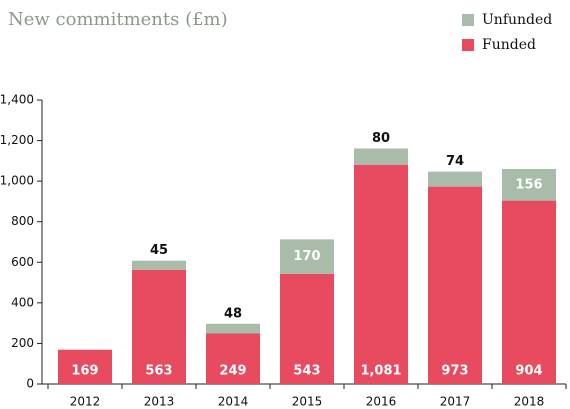 The image size is (570, 409). I want to click on y-tick-label: 1,400, so click(17, 100).